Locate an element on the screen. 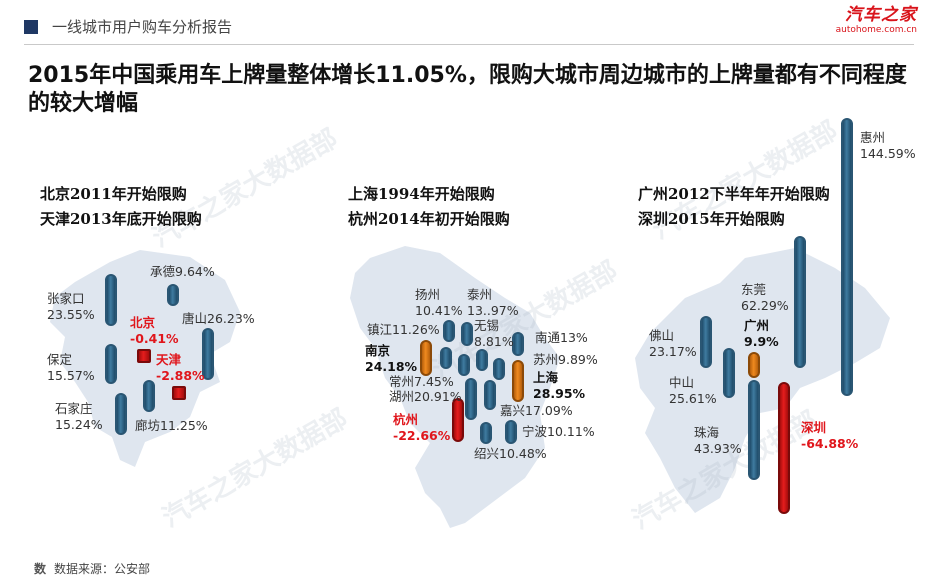 The width and height of the screenshot is (935, 583). section-title-line-1: 广州2012下半年年开始限购 is located at coordinates (734, 194).